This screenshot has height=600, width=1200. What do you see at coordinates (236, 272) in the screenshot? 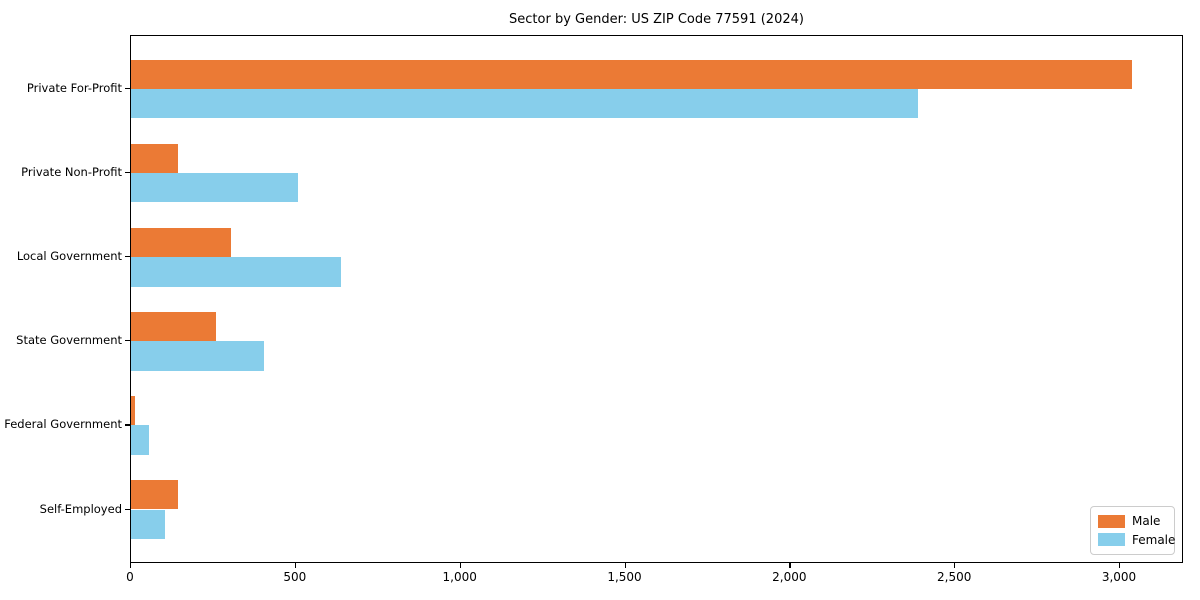
I see `bar-female-local-government` at bounding box center [236, 272].